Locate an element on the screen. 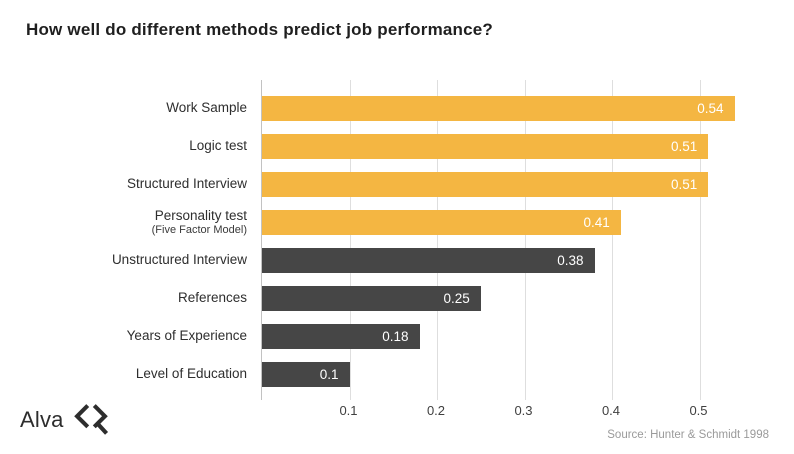 This screenshot has height=454, width=794. bar-row: Years of Experience 0.18 is located at coordinates (397, 336).